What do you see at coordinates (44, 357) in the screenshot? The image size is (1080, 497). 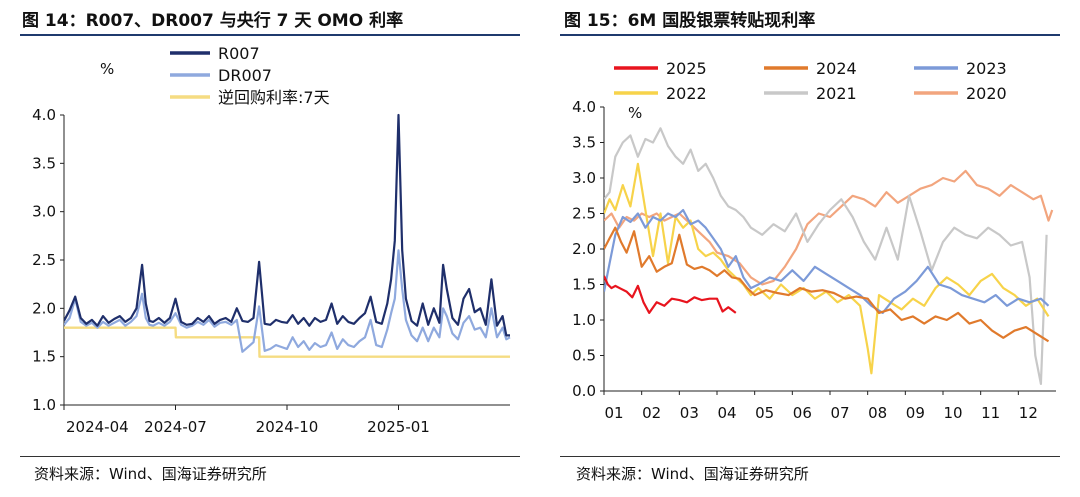 I see `chart1-y-tick-label: 1.5` at bounding box center [44, 357].